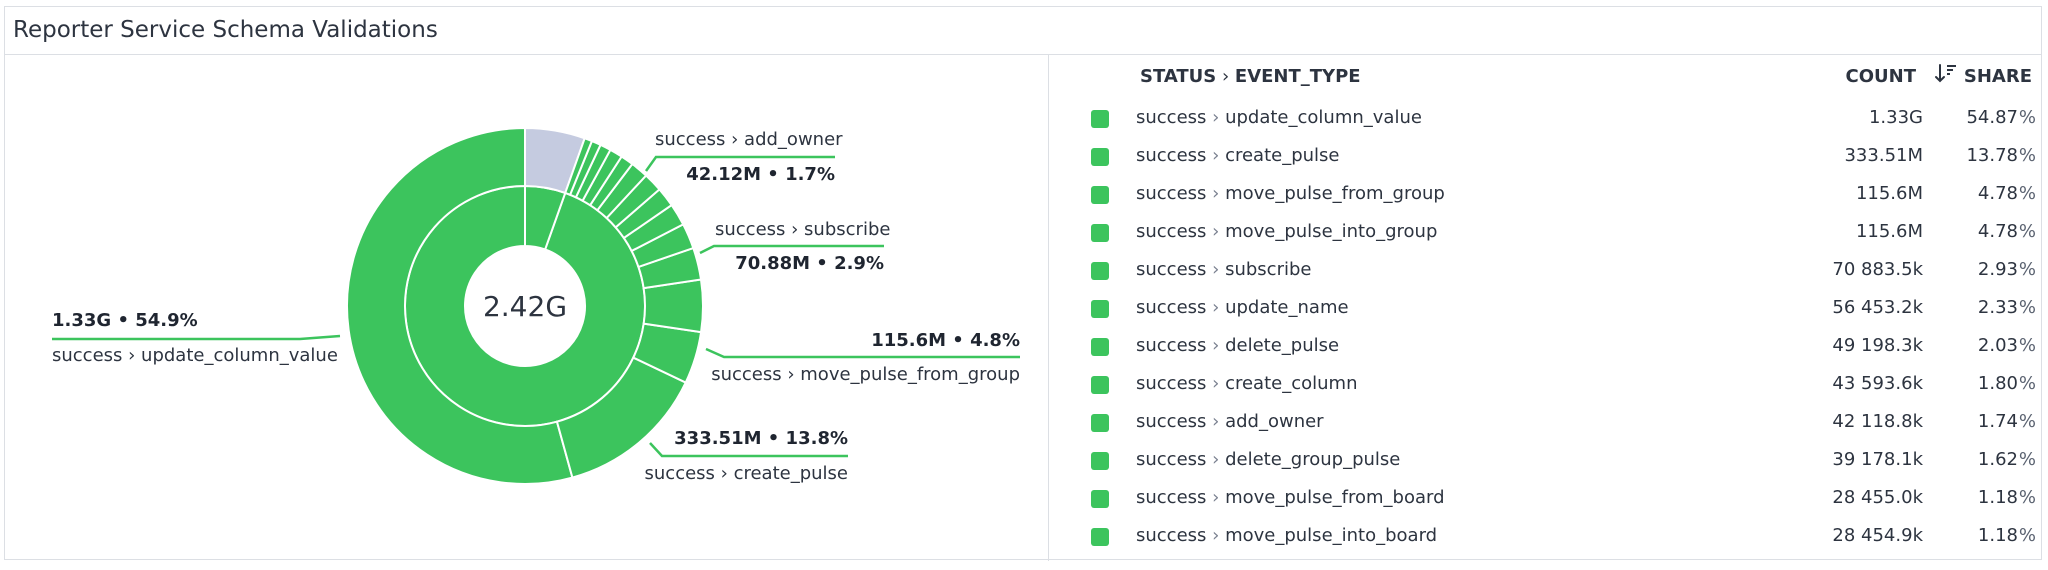 The image size is (2048, 570). What do you see at coordinates (195, 355) in the screenshot?
I see `callout-category-label: success › update_column_value` at bounding box center [195, 355].